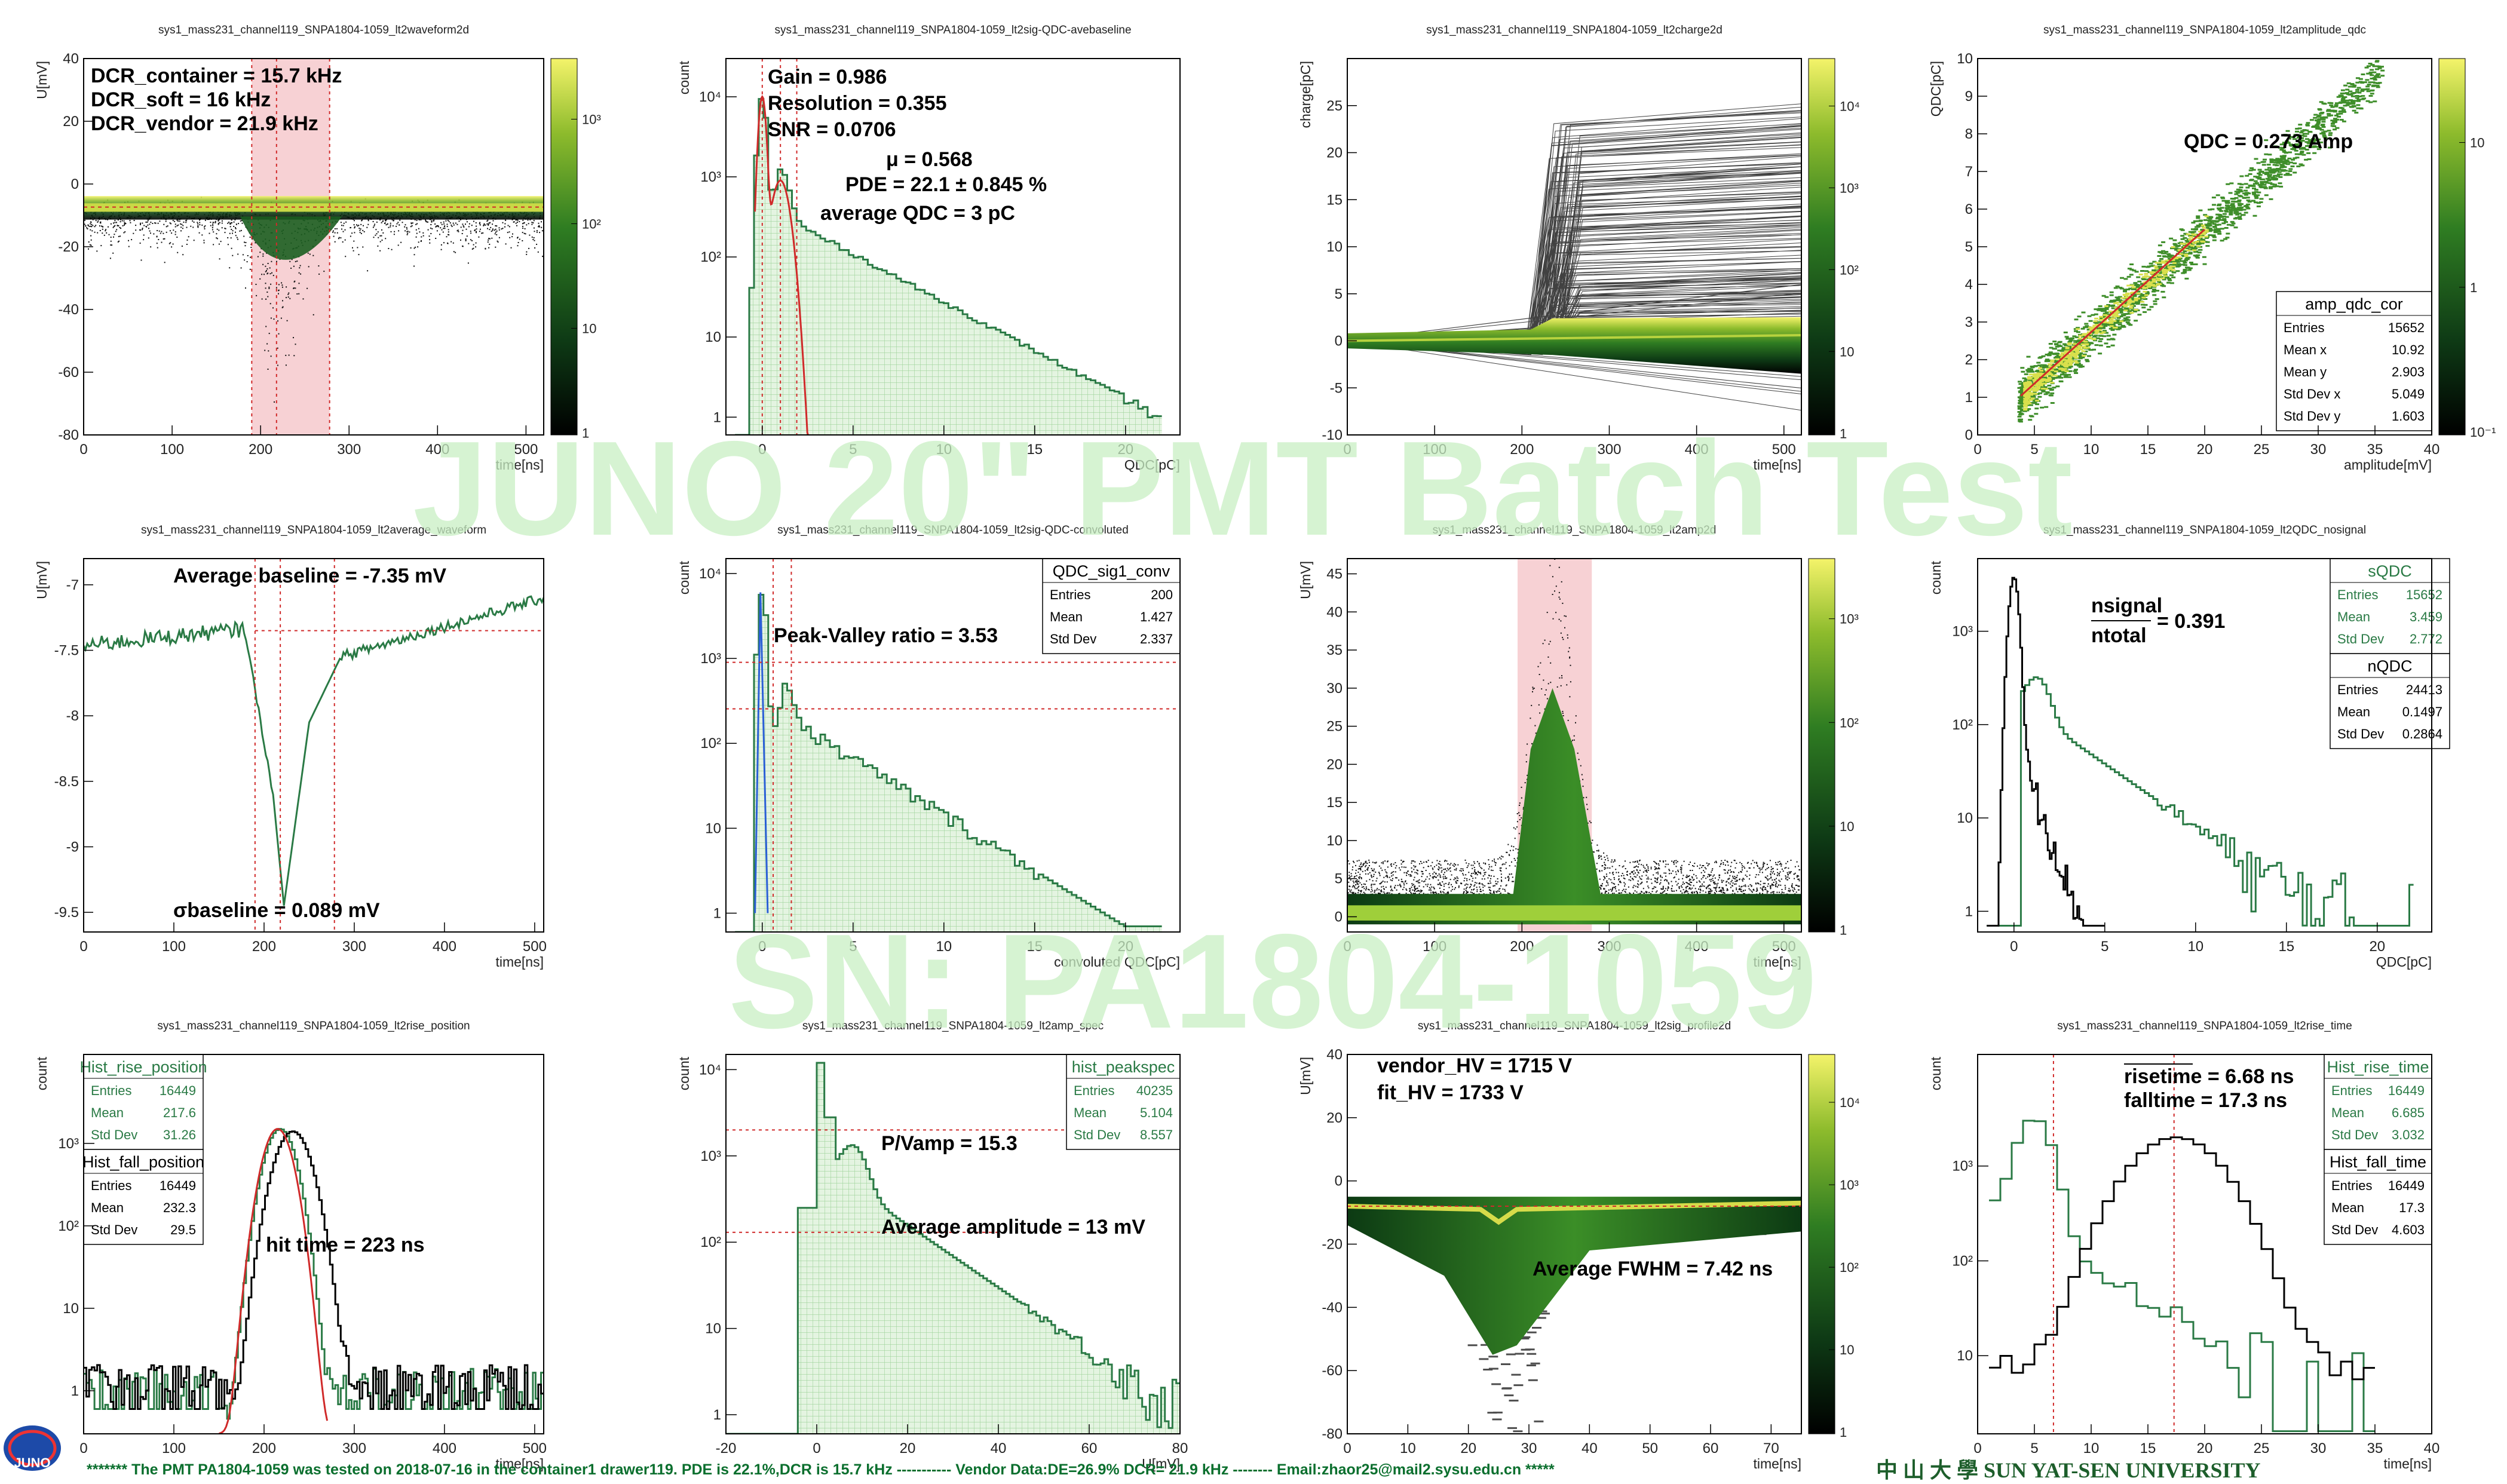 The image size is (2507, 1484). What do you see at coordinates (2312, 416) in the screenshot?
I see `stats-key: Std Dev y` at bounding box center [2312, 416].